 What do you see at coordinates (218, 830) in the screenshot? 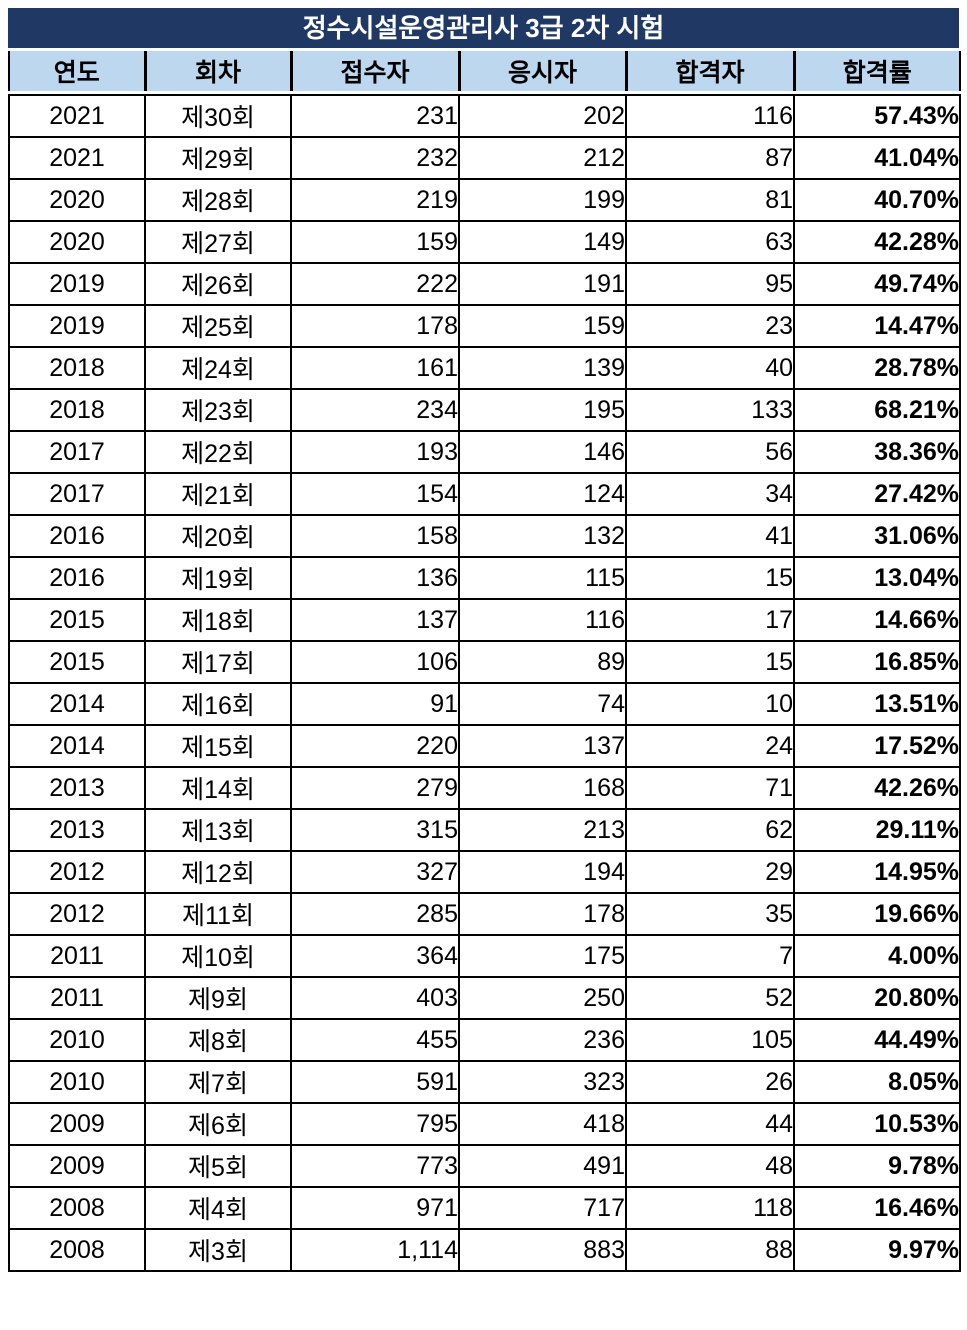
I see `round-cell: 제13회` at bounding box center [218, 830].